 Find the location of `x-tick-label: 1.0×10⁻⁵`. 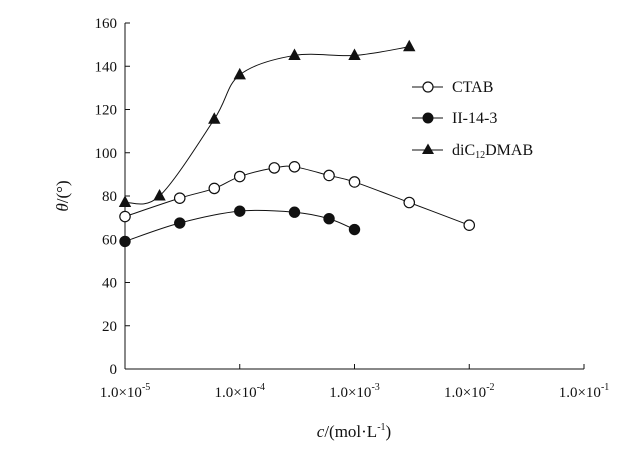

x-tick-label: 1.0×10⁻⁵ is located at coordinates (125, 391).